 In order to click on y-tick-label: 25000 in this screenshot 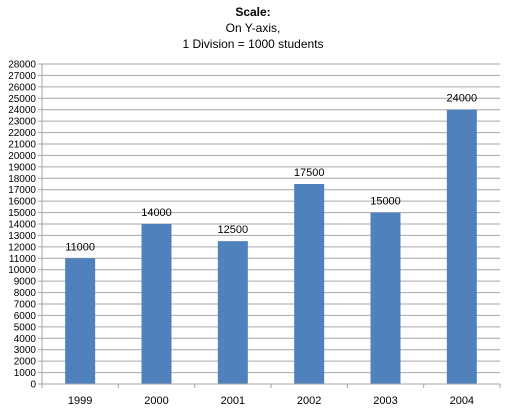, I will do `click(22, 99)`.